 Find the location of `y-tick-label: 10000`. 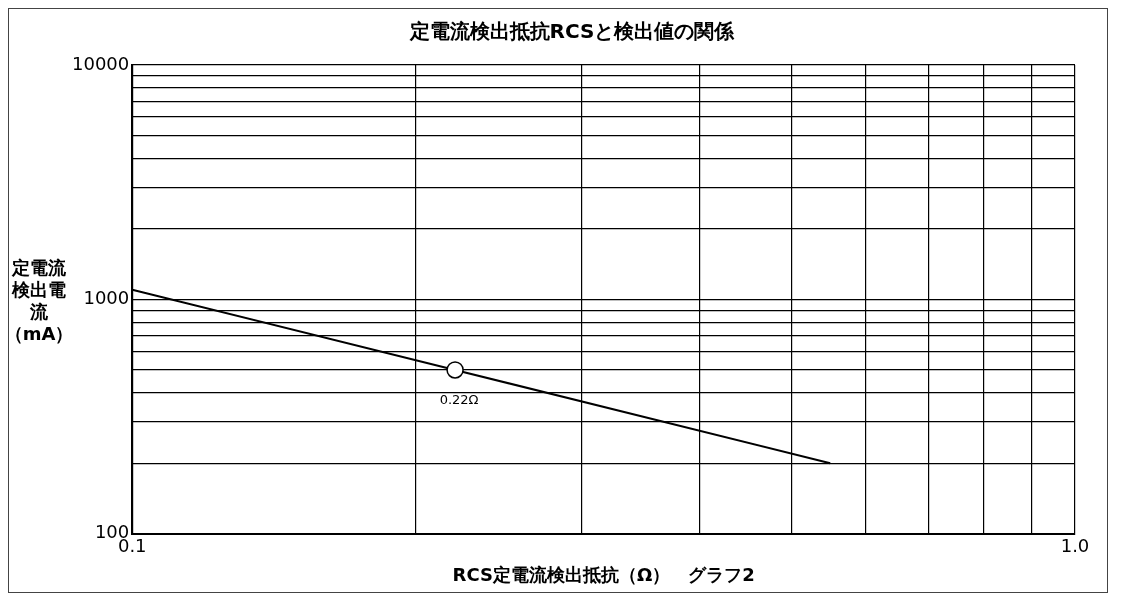

y-tick-label: 10000 is located at coordinates (101, 63).